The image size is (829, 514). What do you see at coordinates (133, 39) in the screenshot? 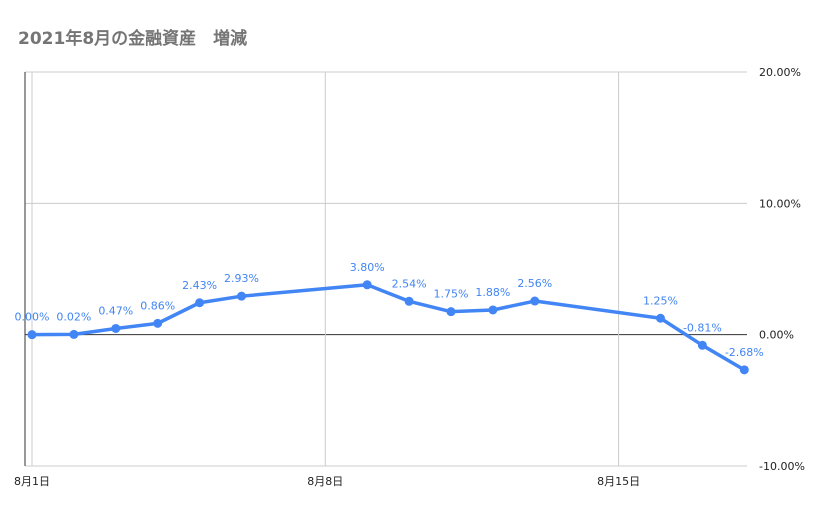
I see `chart-title: 2021年8月の金融資産 増減` at bounding box center [133, 39].